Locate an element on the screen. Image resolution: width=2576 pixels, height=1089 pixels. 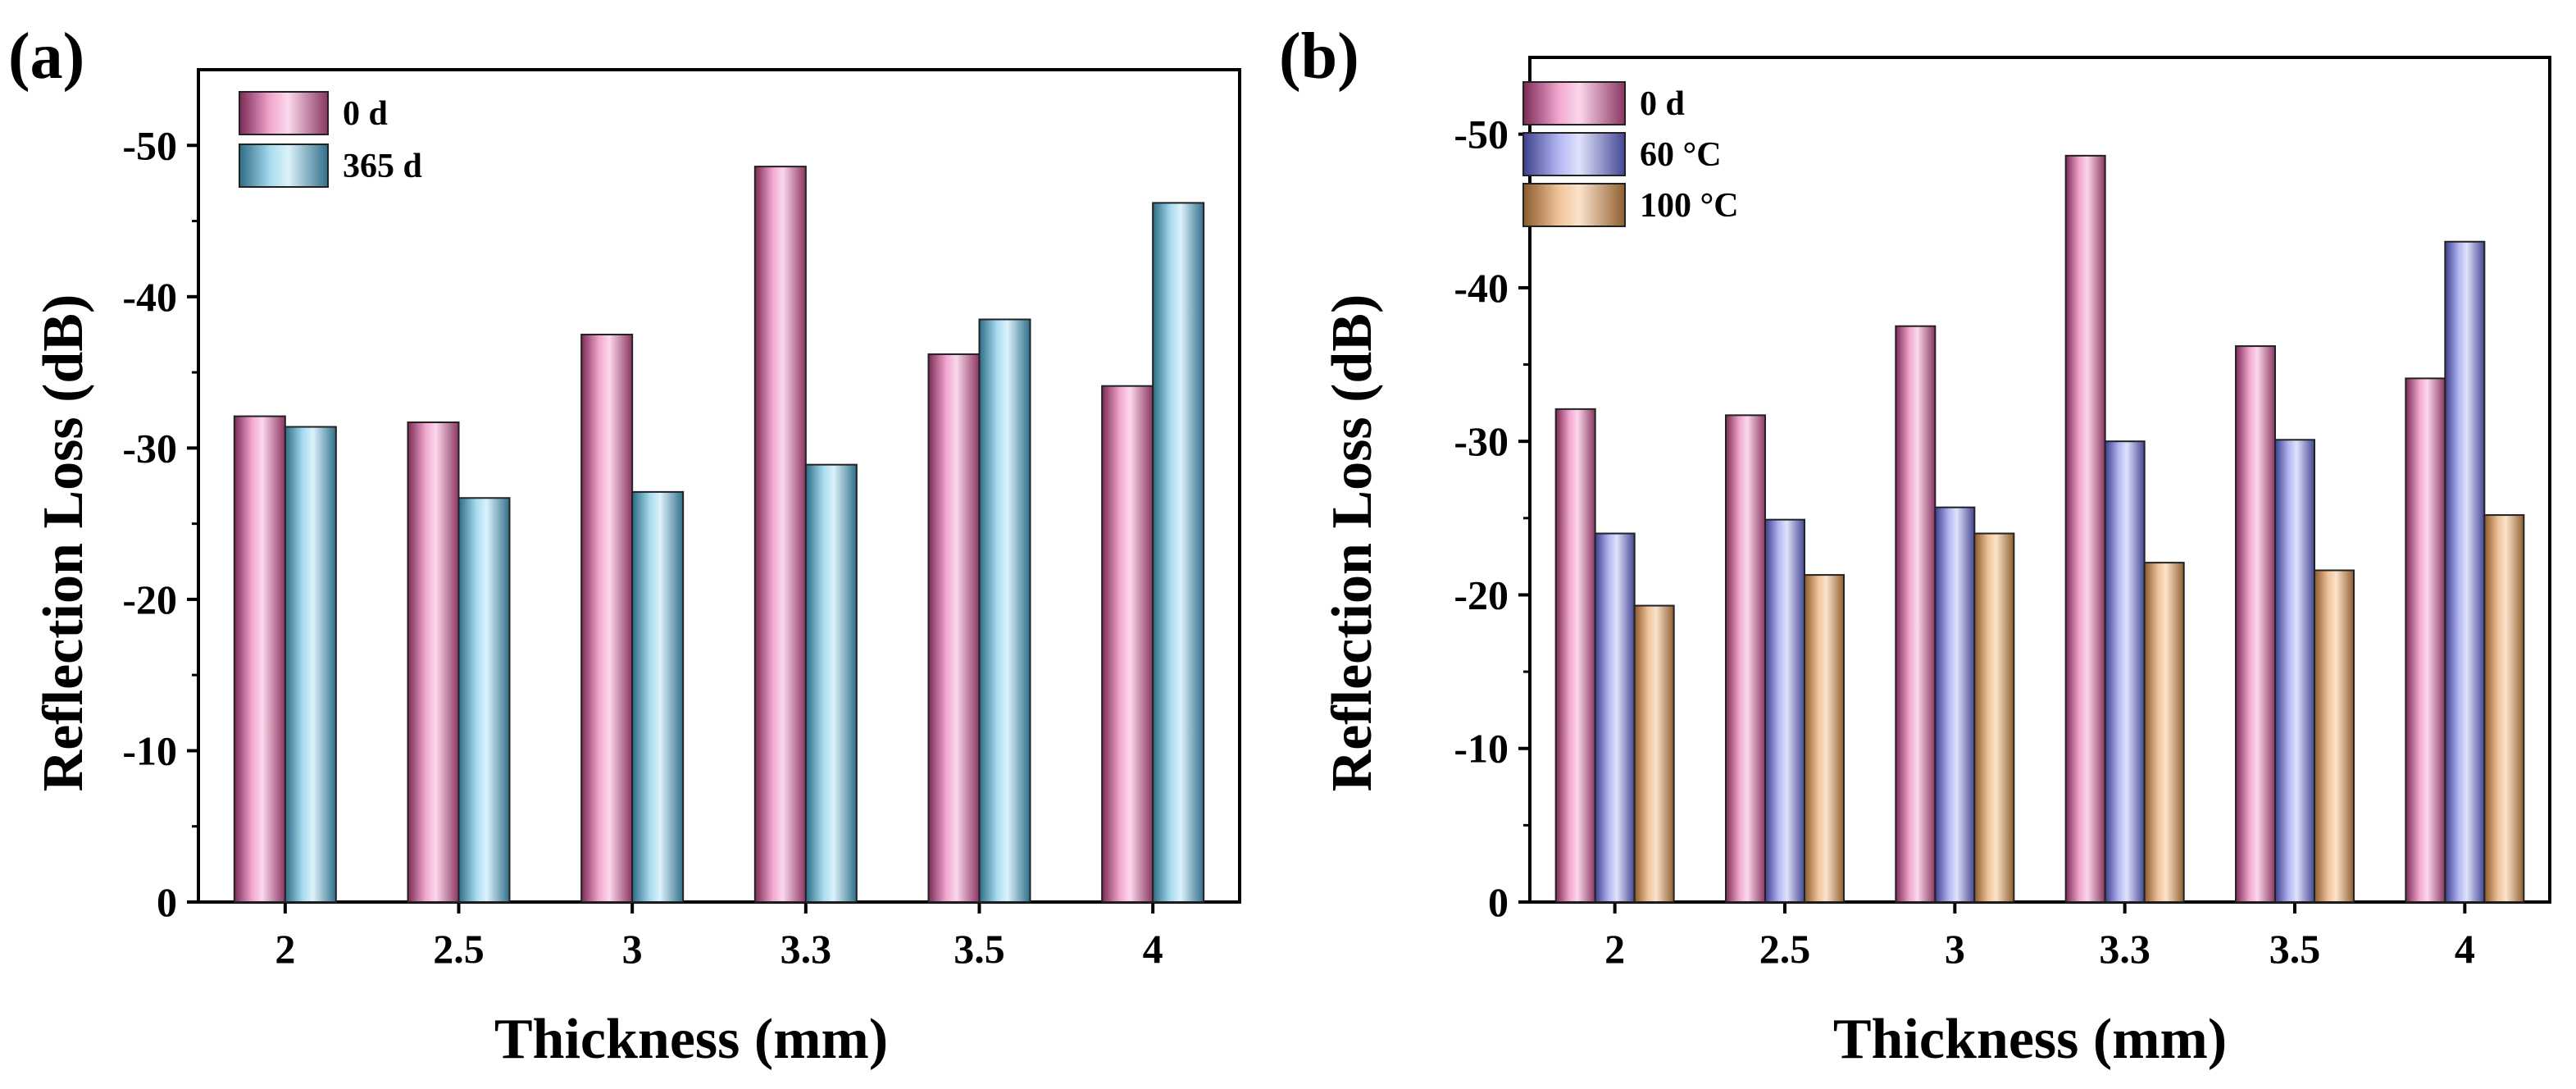
bar-100-c-3.5 is located at coordinates (2334, 736).